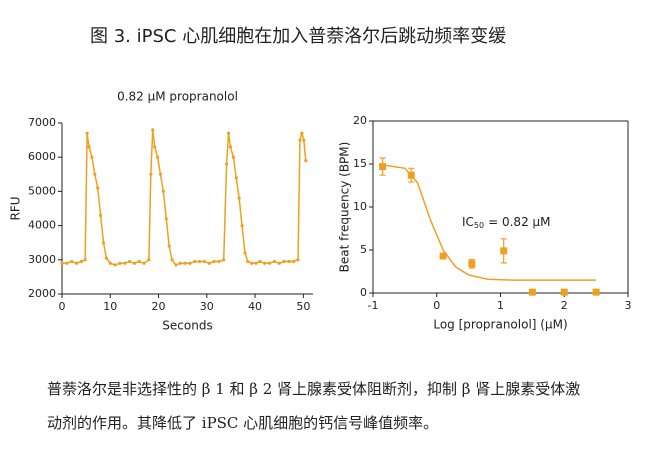 The width and height of the screenshot is (653, 451). What do you see at coordinates (110, 306) in the screenshot?
I see `x-tick-label: 10` at bounding box center [110, 306].